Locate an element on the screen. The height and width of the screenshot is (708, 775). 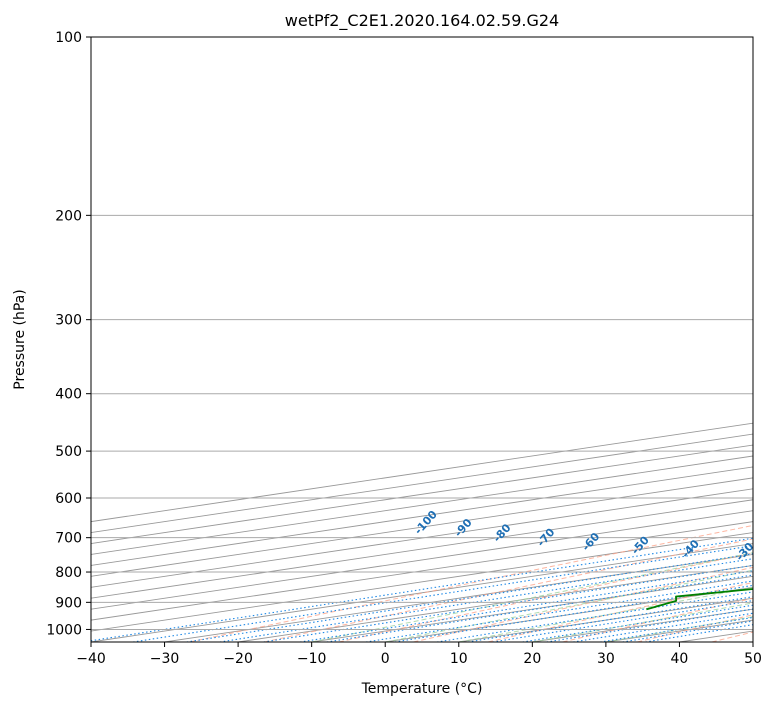
mixing-ratio-lines is located at coordinates (422, 589).